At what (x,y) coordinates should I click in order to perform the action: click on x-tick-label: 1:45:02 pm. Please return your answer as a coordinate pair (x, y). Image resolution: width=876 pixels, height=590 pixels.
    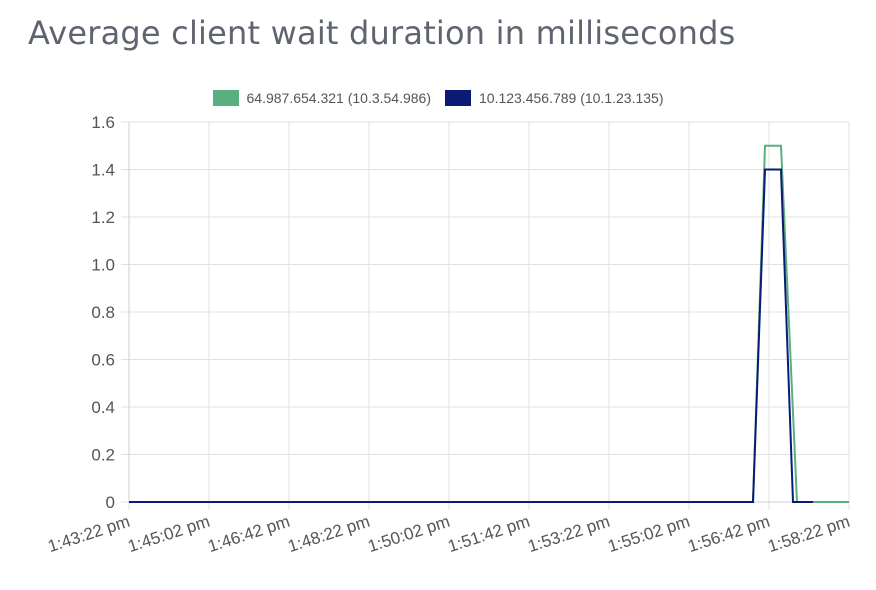
    Looking at the image, I should click on (168, 534).